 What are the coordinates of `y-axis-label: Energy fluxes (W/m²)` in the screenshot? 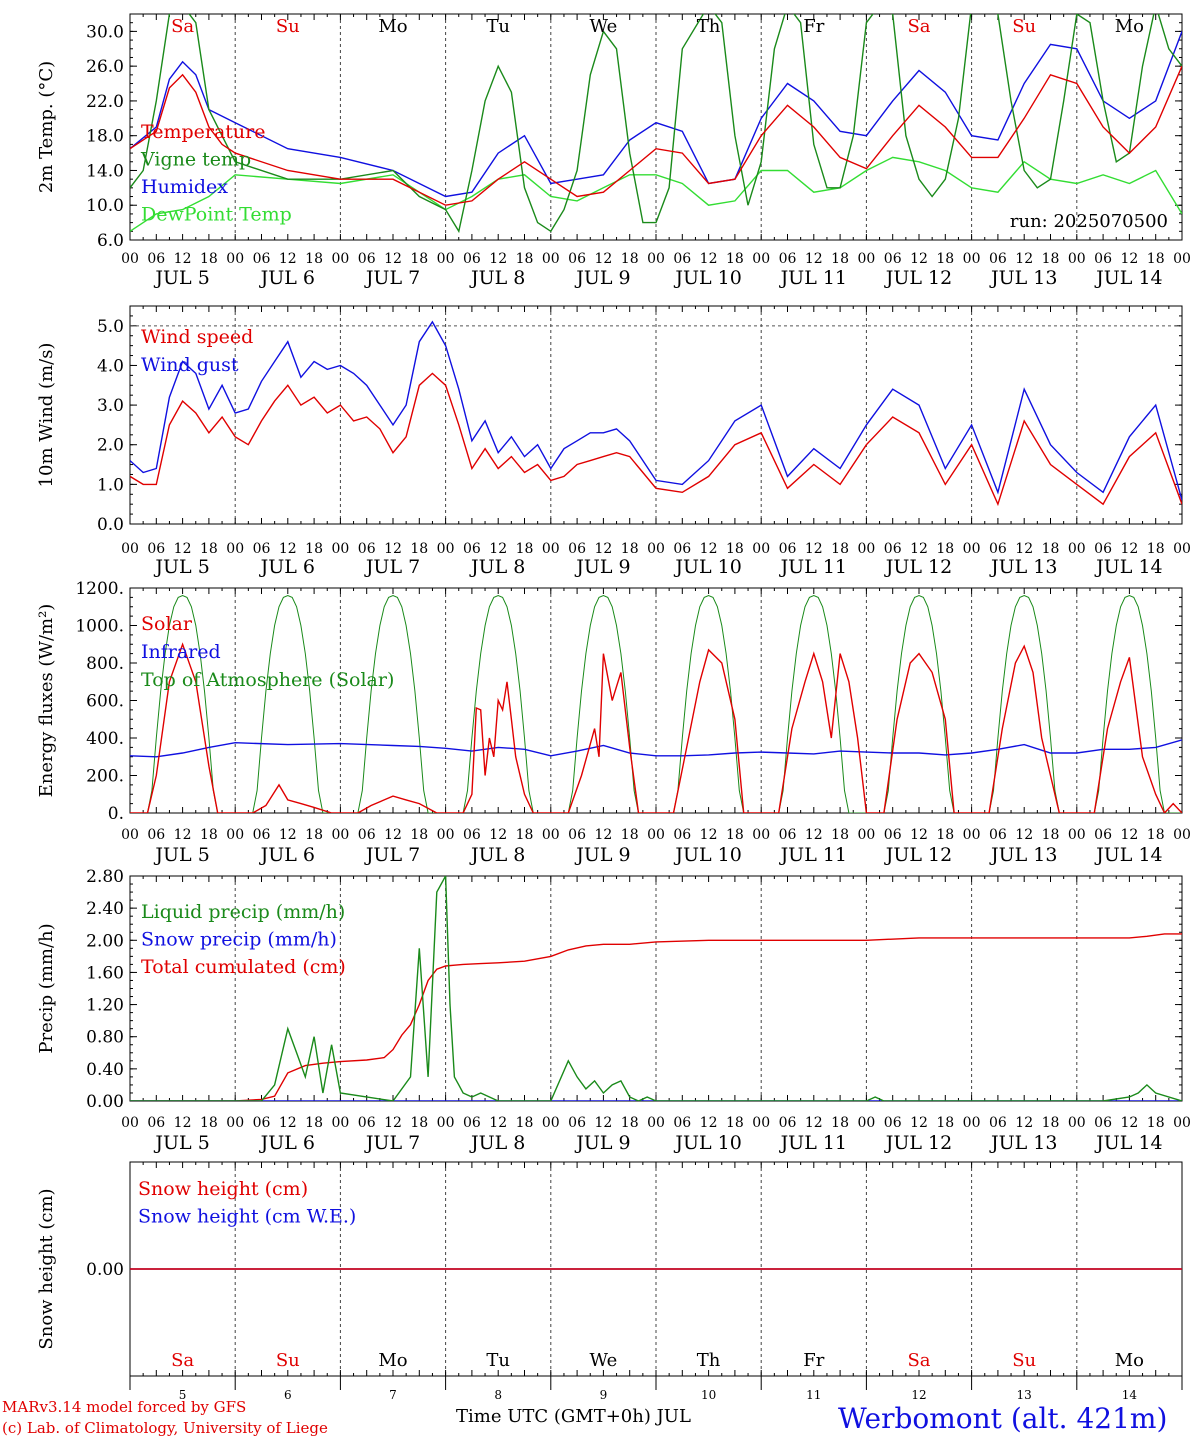 It's located at (46, 701).